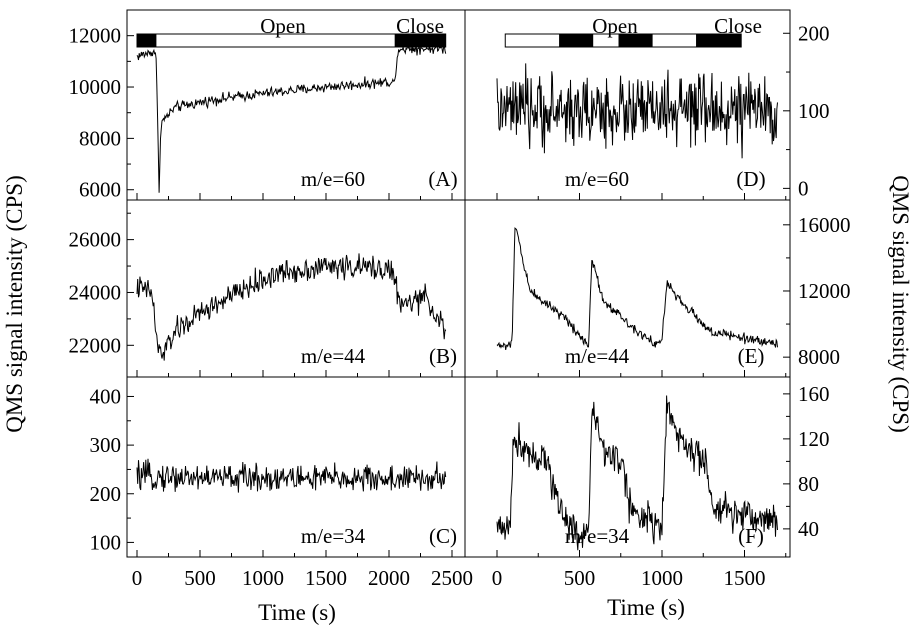 The width and height of the screenshot is (912, 626). I want to click on panel-label-E: (E), so click(751, 356).